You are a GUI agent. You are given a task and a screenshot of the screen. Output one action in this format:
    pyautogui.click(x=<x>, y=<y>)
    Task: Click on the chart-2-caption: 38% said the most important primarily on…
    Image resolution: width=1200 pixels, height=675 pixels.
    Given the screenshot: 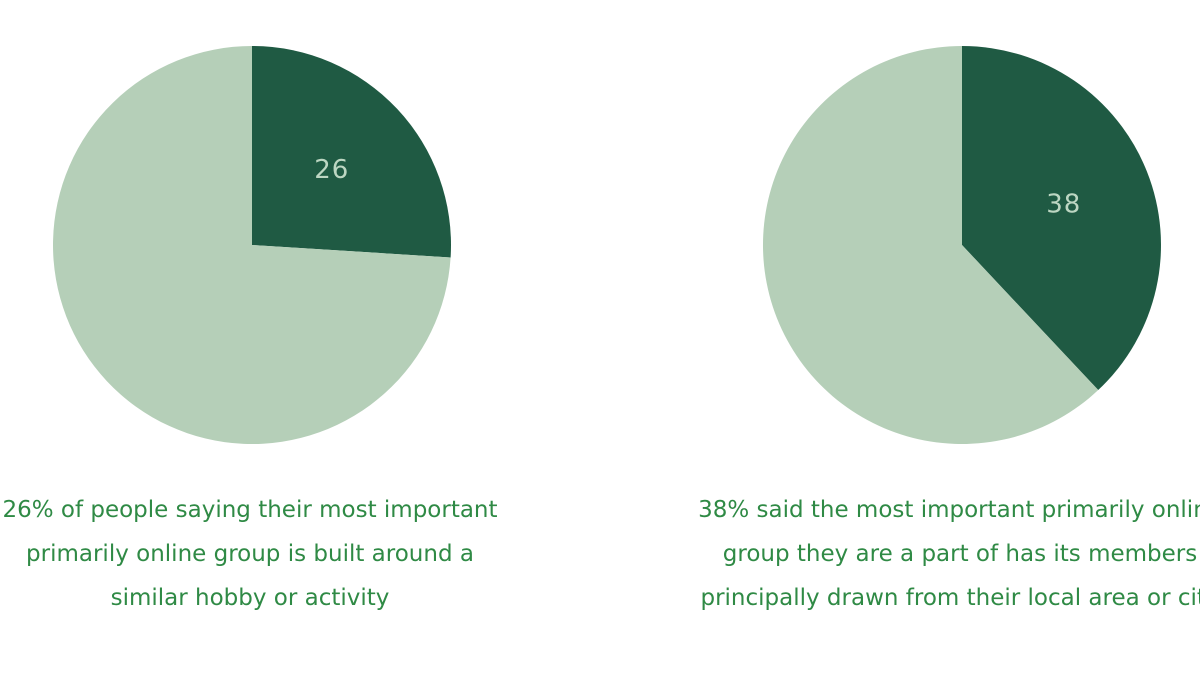 What is the action you would take?
    pyautogui.click(x=880, y=554)
    